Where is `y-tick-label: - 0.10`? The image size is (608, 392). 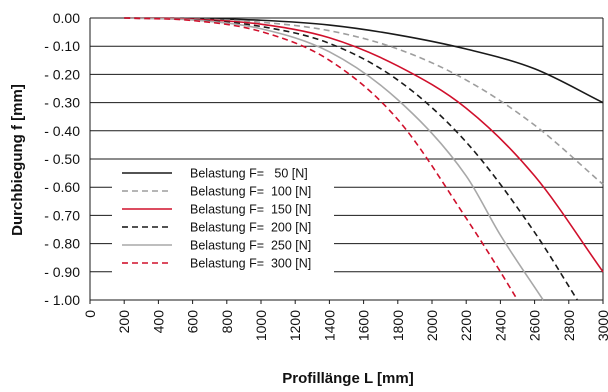 y-tick-label: - 0.10 is located at coordinates (62, 46).